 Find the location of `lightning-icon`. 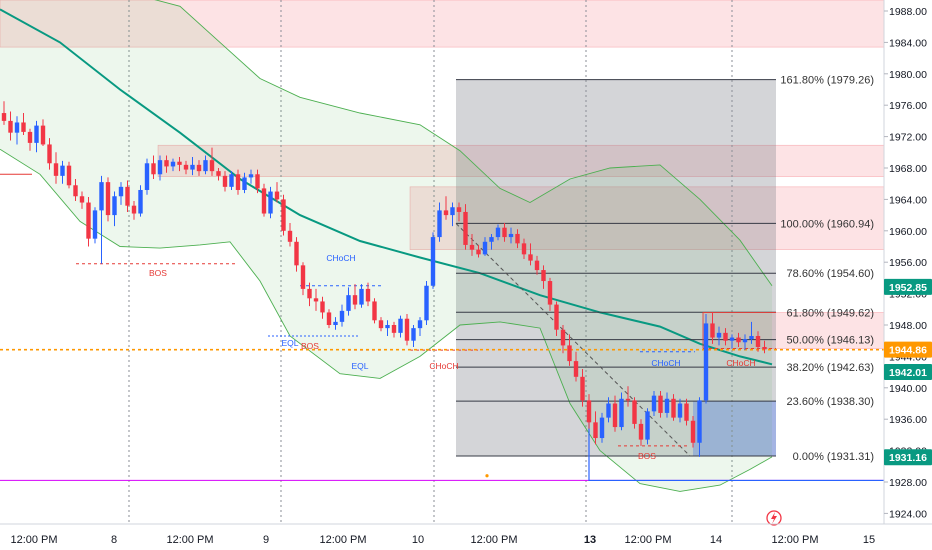

lightning-icon is located at coordinates (774, 518).